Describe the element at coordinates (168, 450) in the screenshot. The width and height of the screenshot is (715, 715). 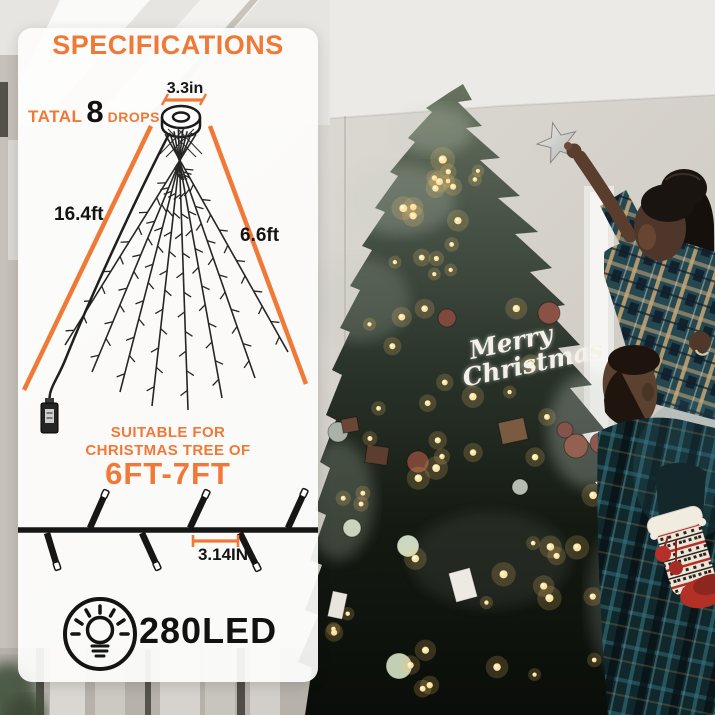
I see `suitable-line2: CHRISTMAS TREE OF` at that location.